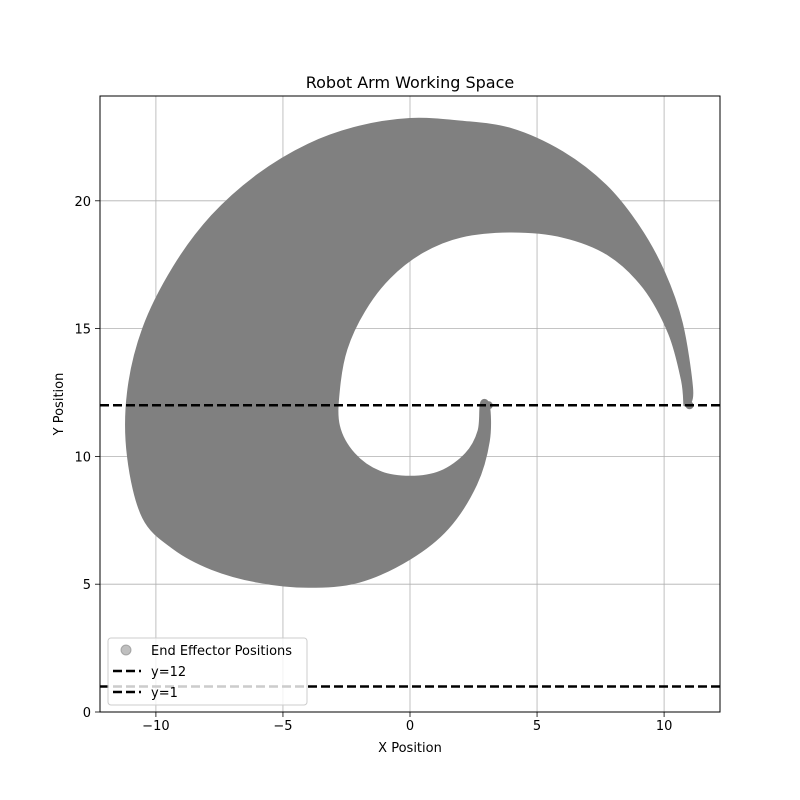  I want to click on legend-box, so click(207, 671).